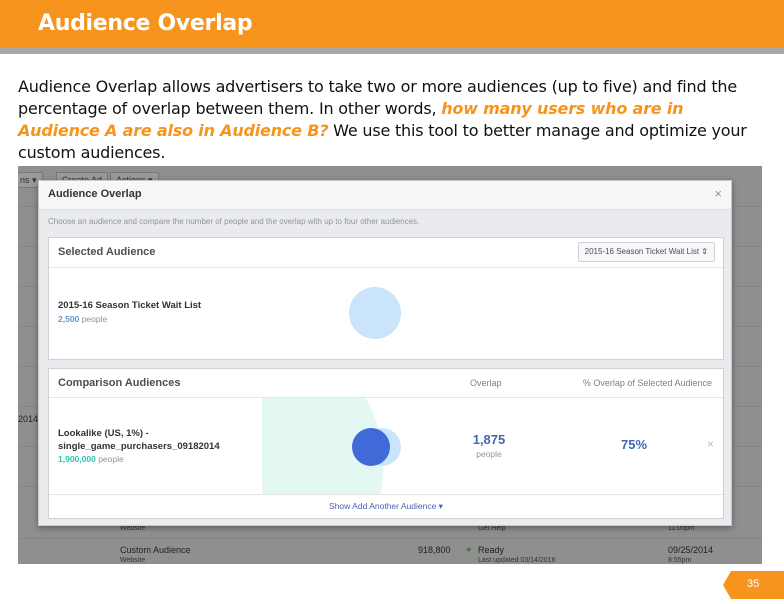 This screenshot has width=784, height=604. I want to click on audience-select-dropdown: 2015-16 Season Ticket Wait List ⇕, so click(646, 252).